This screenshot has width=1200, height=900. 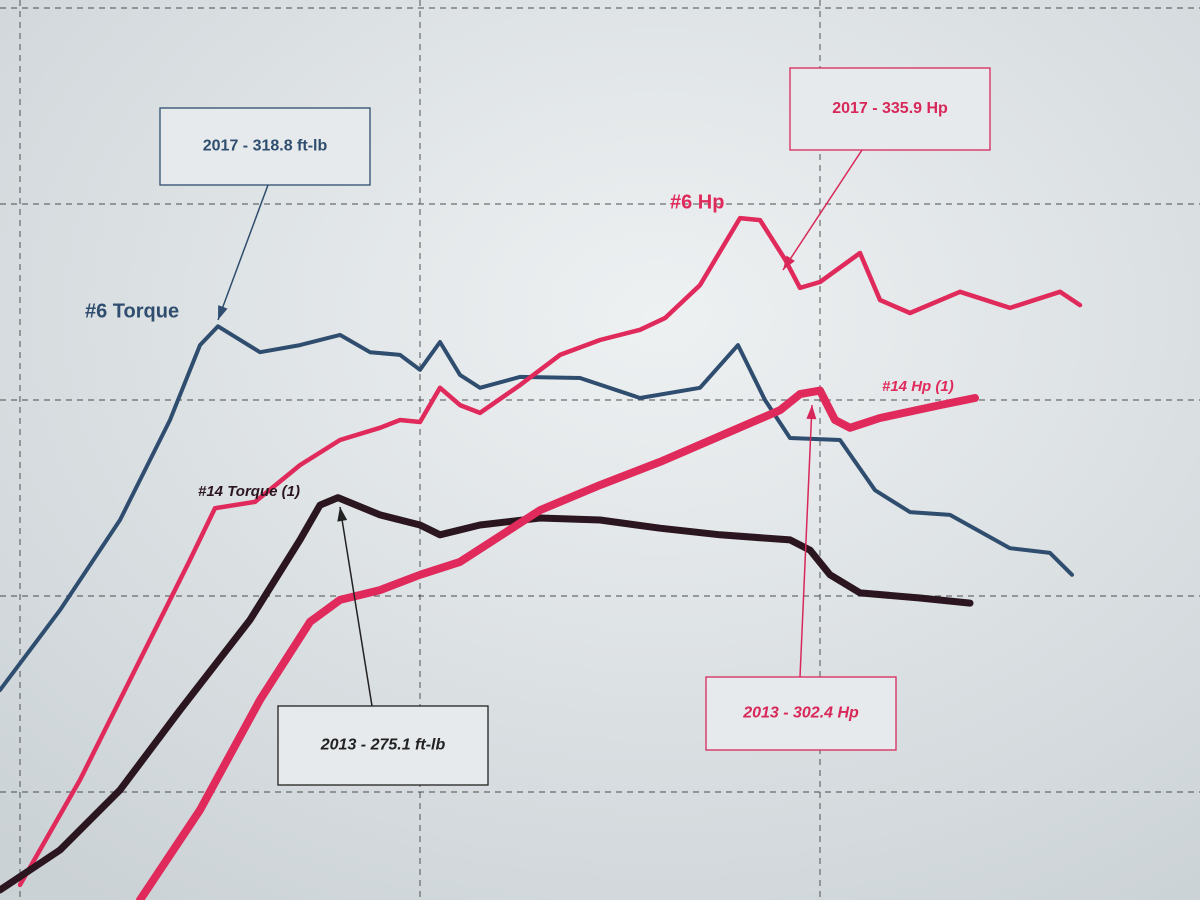 I want to click on series-label: #6 Torque, so click(x=132, y=311).